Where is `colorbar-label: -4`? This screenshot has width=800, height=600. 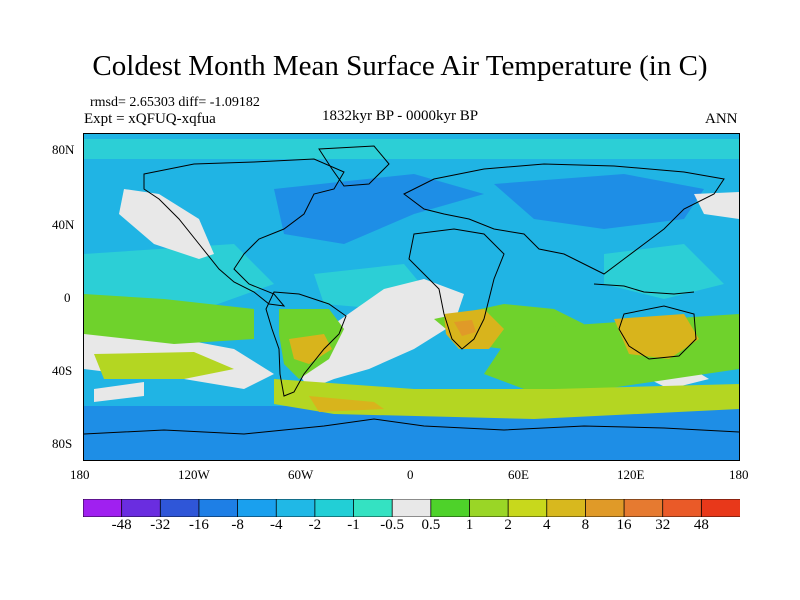 colorbar-label: -4 is located at coordinates (276, 525).